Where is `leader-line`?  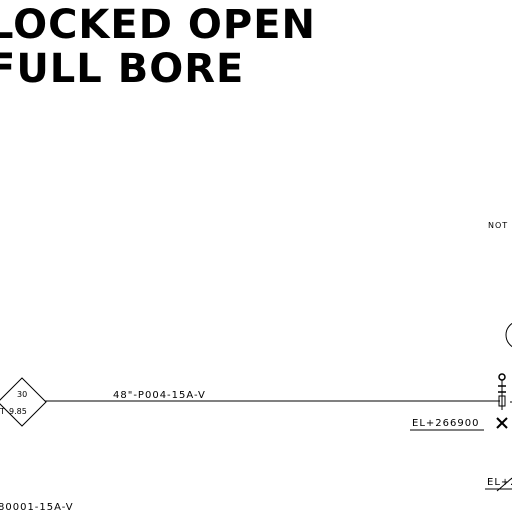
leader-line is located at coordinates (504, 484).